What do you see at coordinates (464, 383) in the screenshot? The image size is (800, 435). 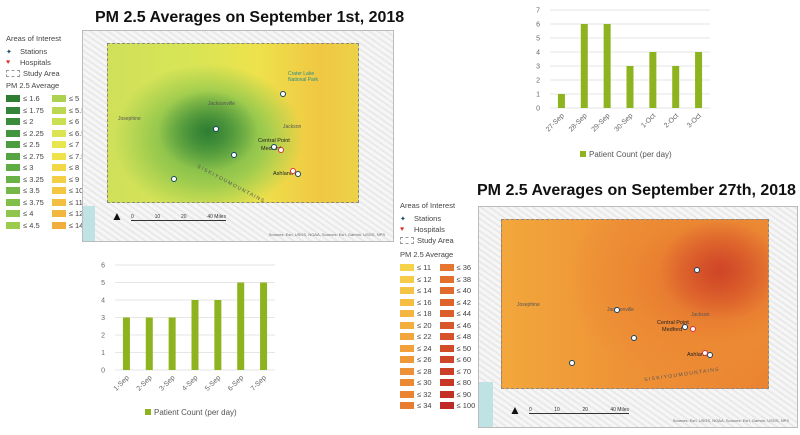 I see `legend-label: ≤ 80` at bounding box center [464, 383].